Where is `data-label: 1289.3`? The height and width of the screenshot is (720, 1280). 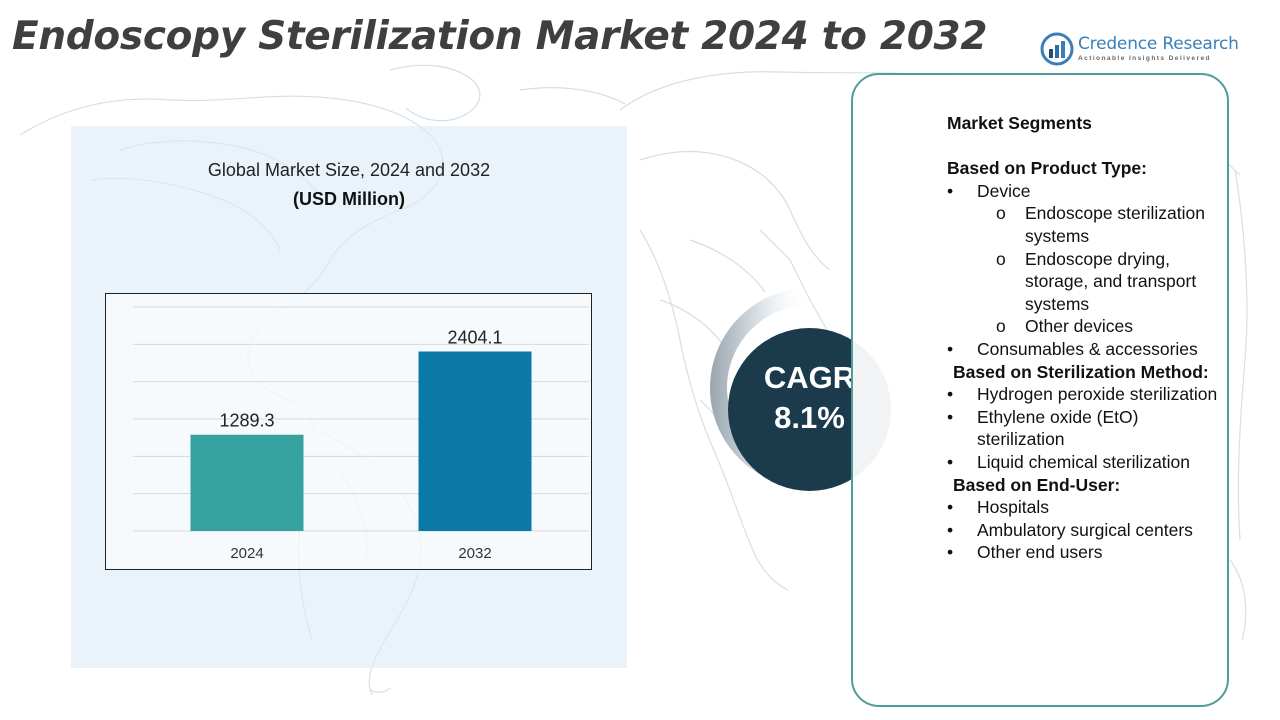 data-label: 1289.3 is located at coordinates (246, 421).